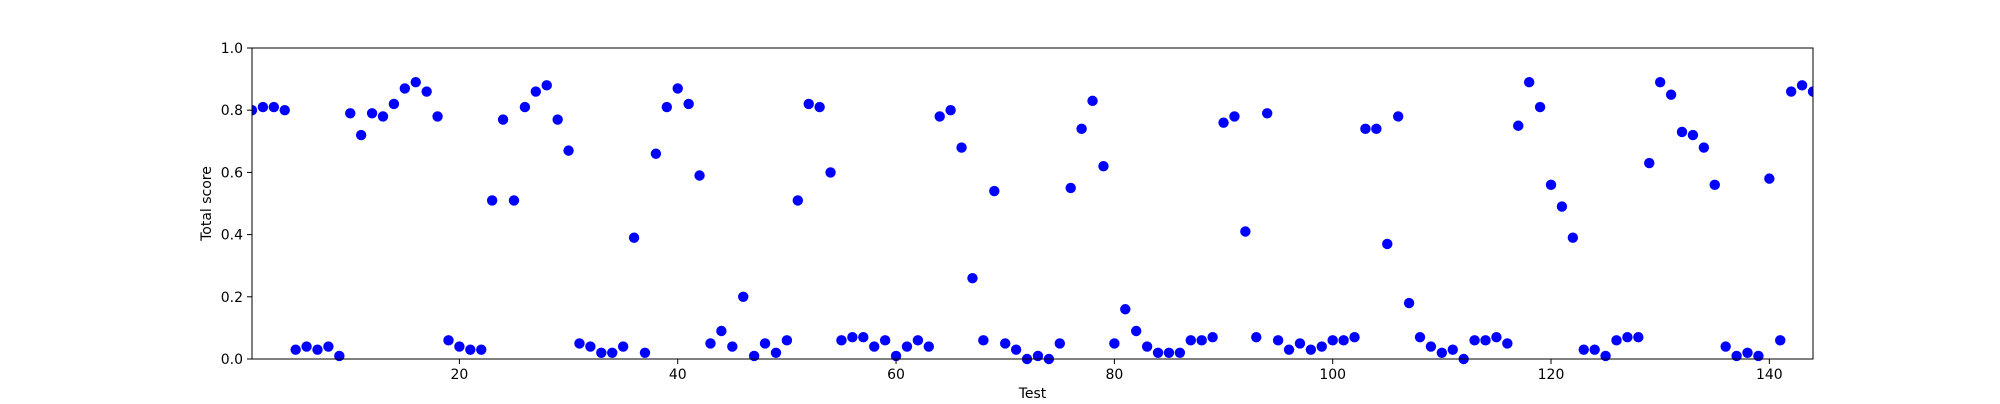  Describe the element at coordinates (1332, 375) in the screenshot. I see `x-tick-label: 100` at that location.